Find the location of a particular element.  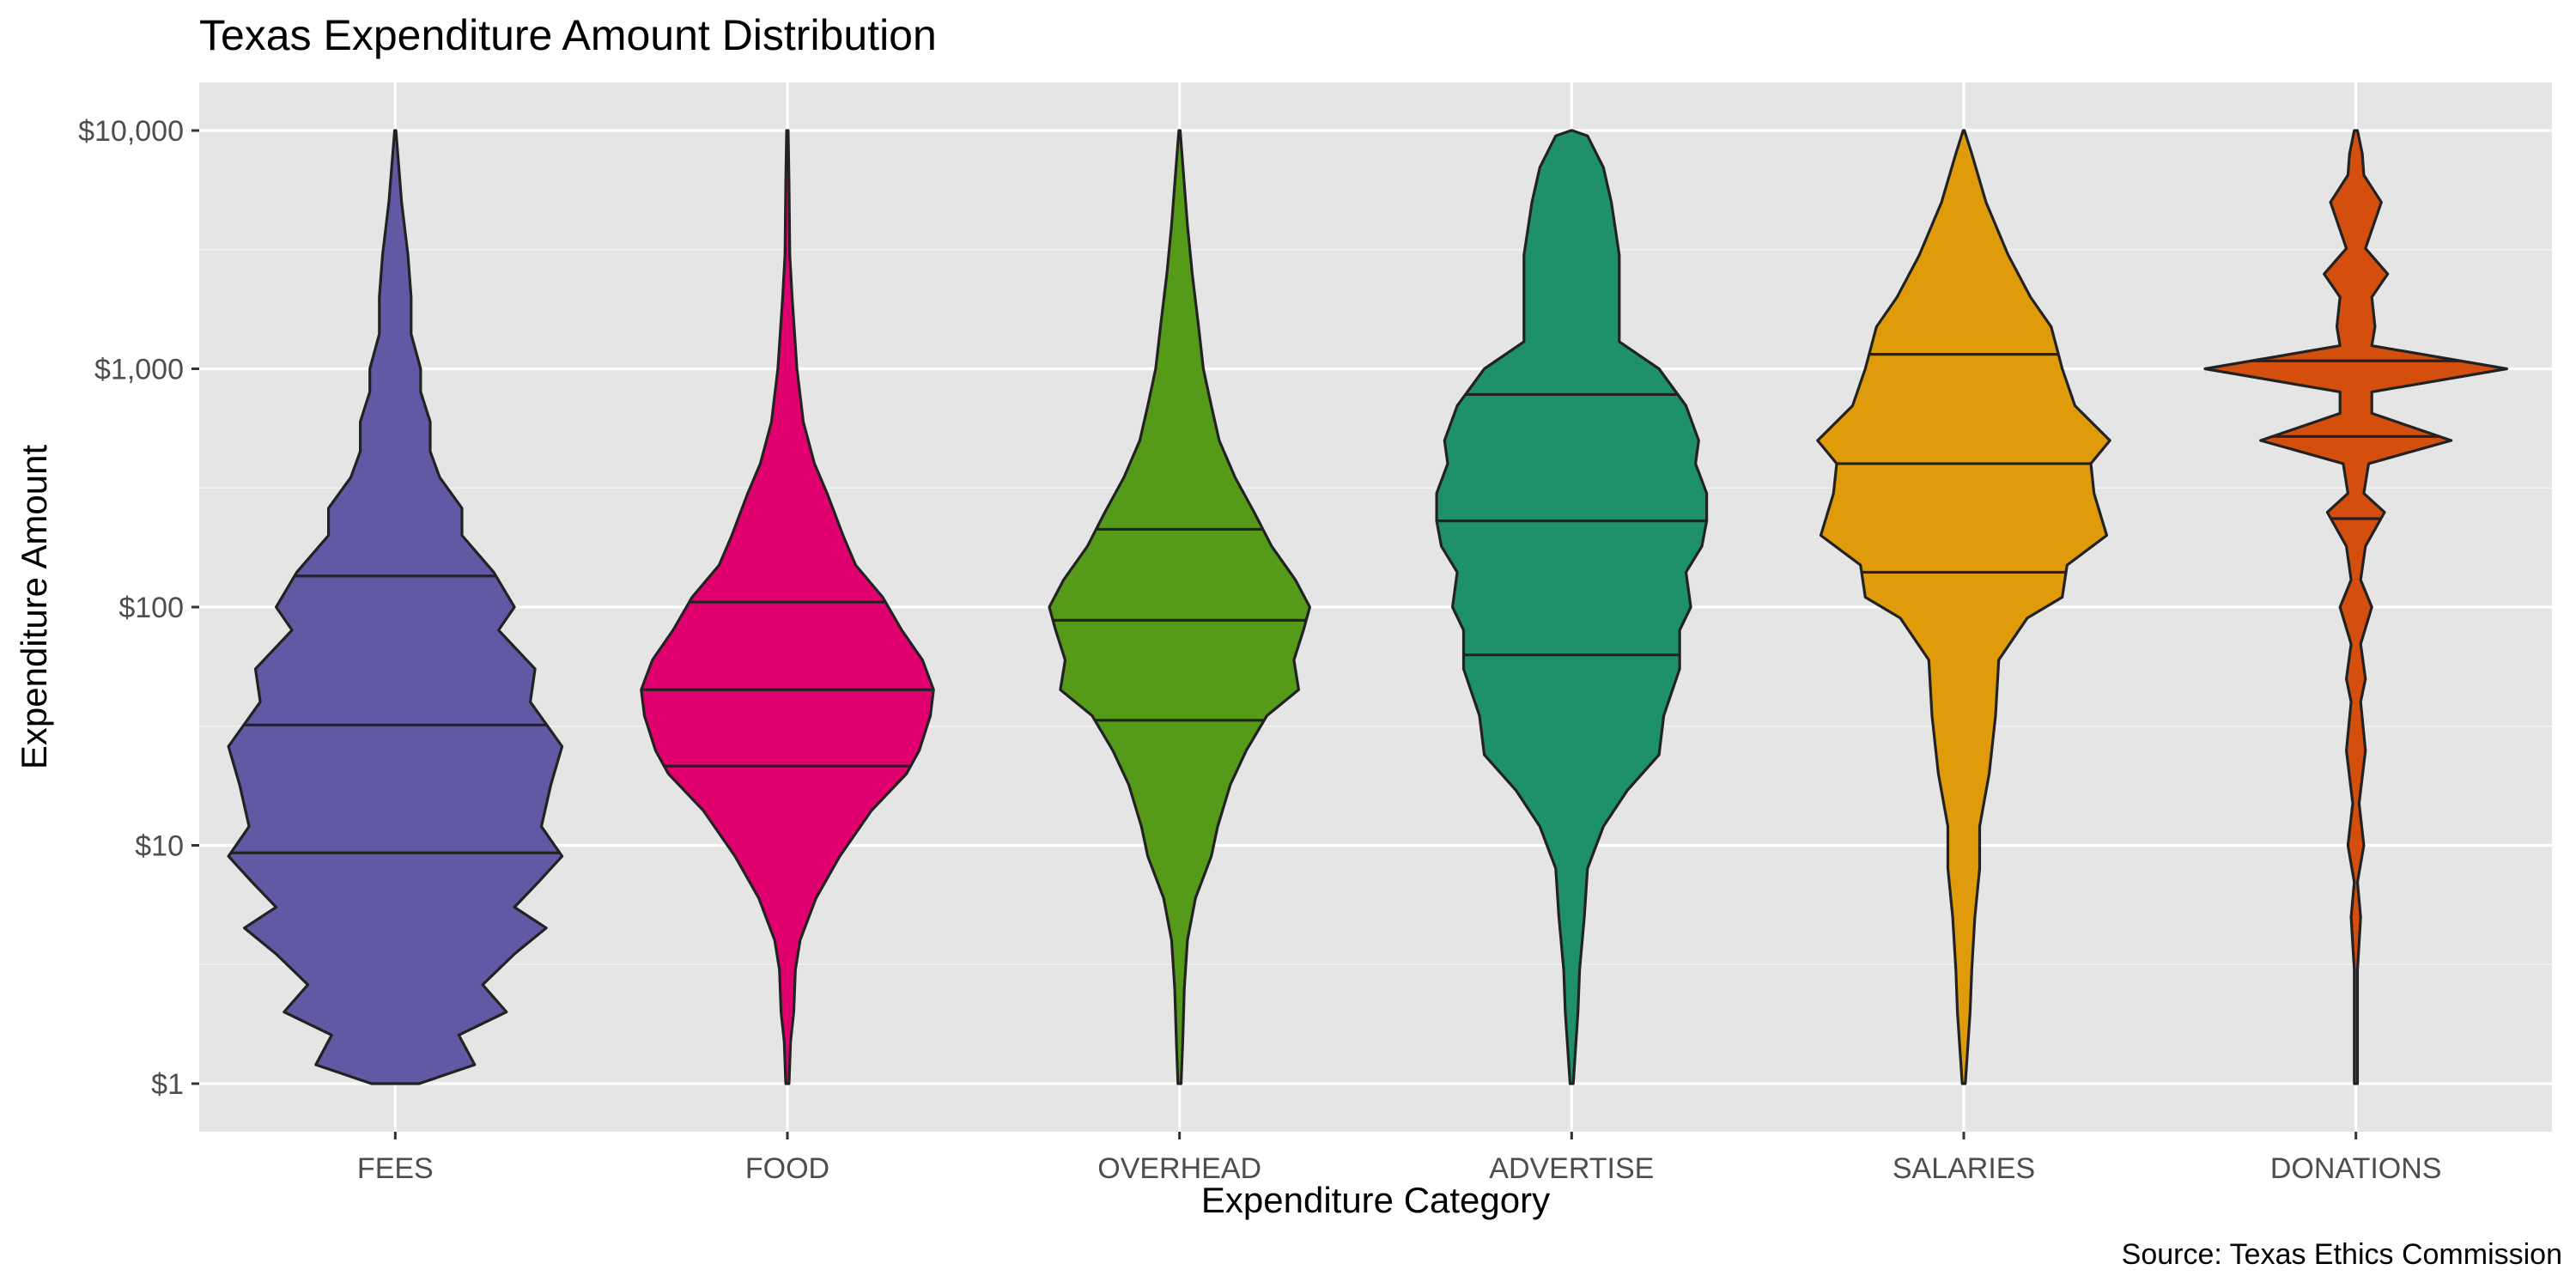

chart-title: Texas Expenditure Amount Distribution is located at coordinates (568, 35).